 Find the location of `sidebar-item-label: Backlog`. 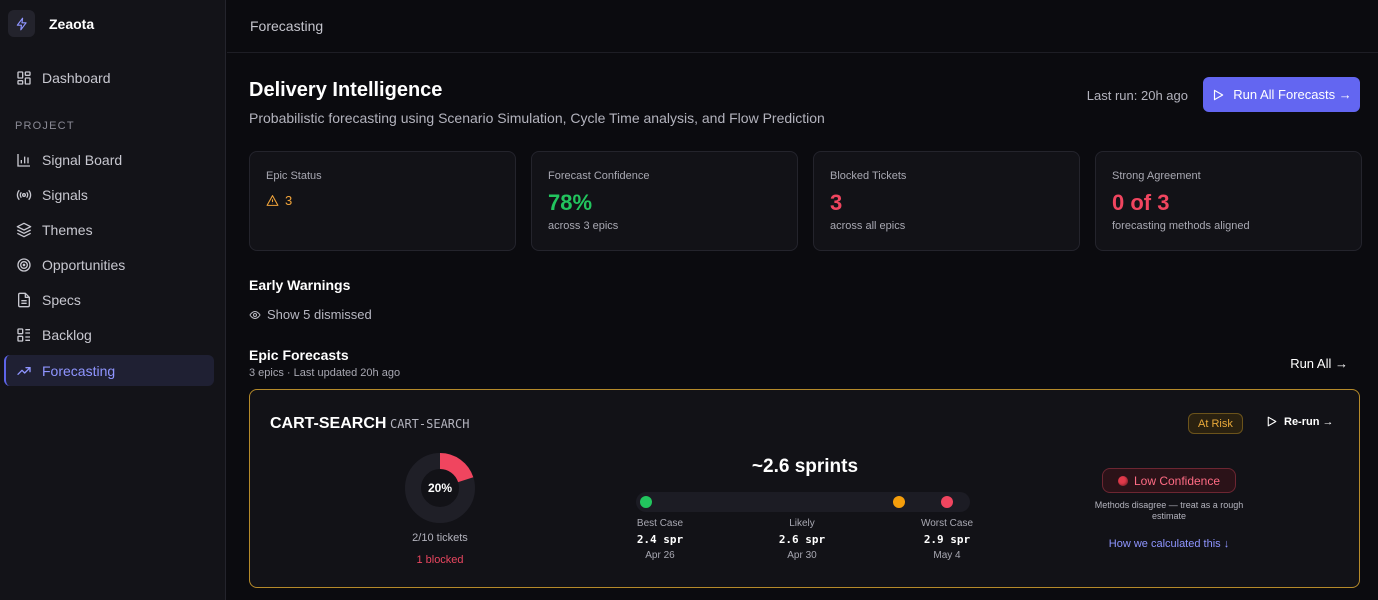

sidebar-item-label: Backlog is located at coordinates (67, 334).